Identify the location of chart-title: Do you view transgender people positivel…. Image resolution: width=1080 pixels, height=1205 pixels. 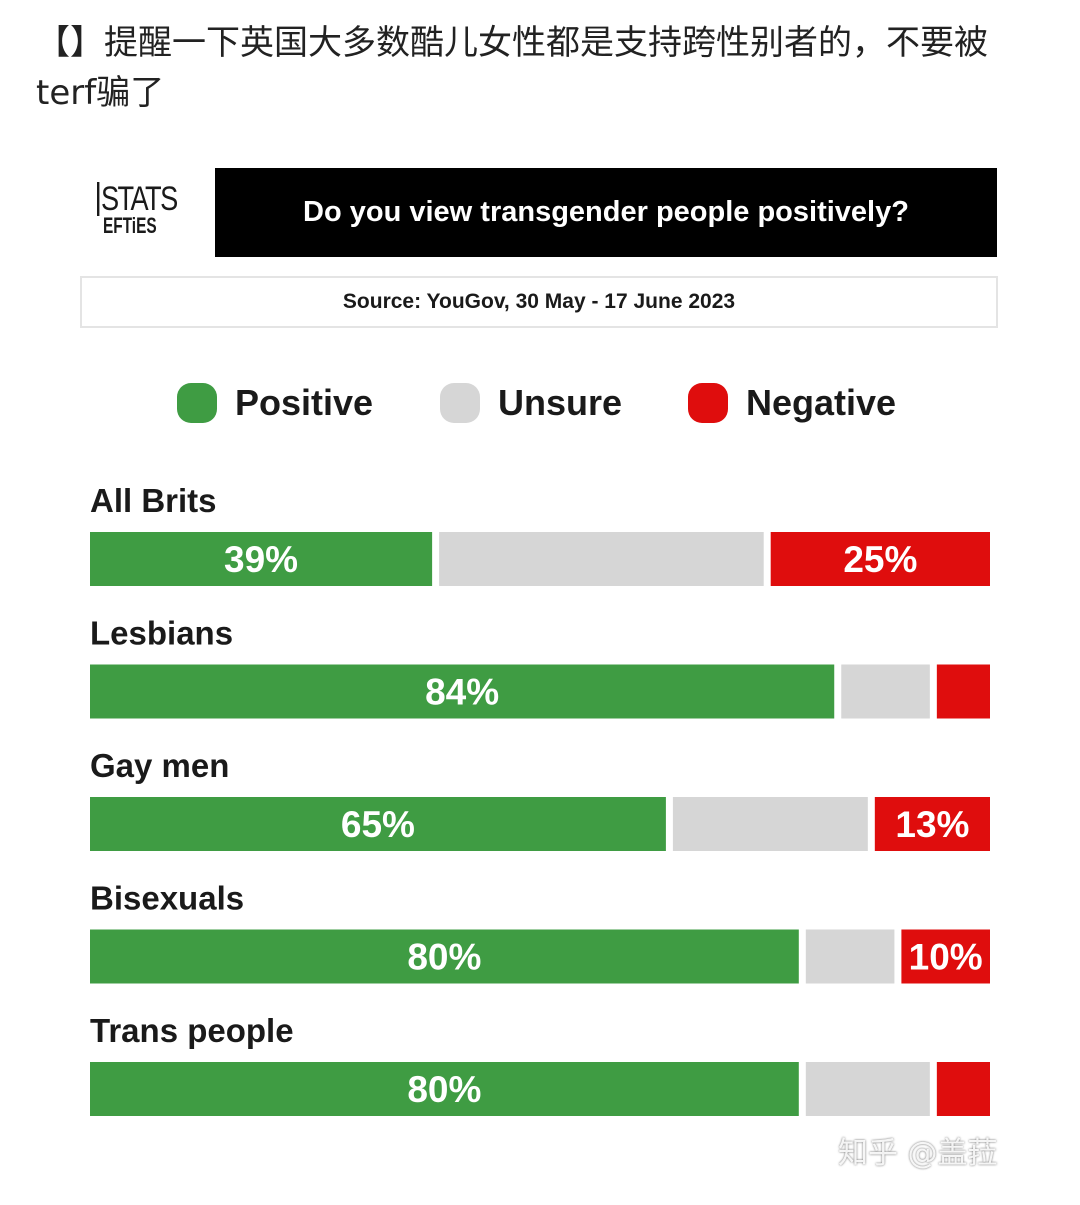
(606, 212).